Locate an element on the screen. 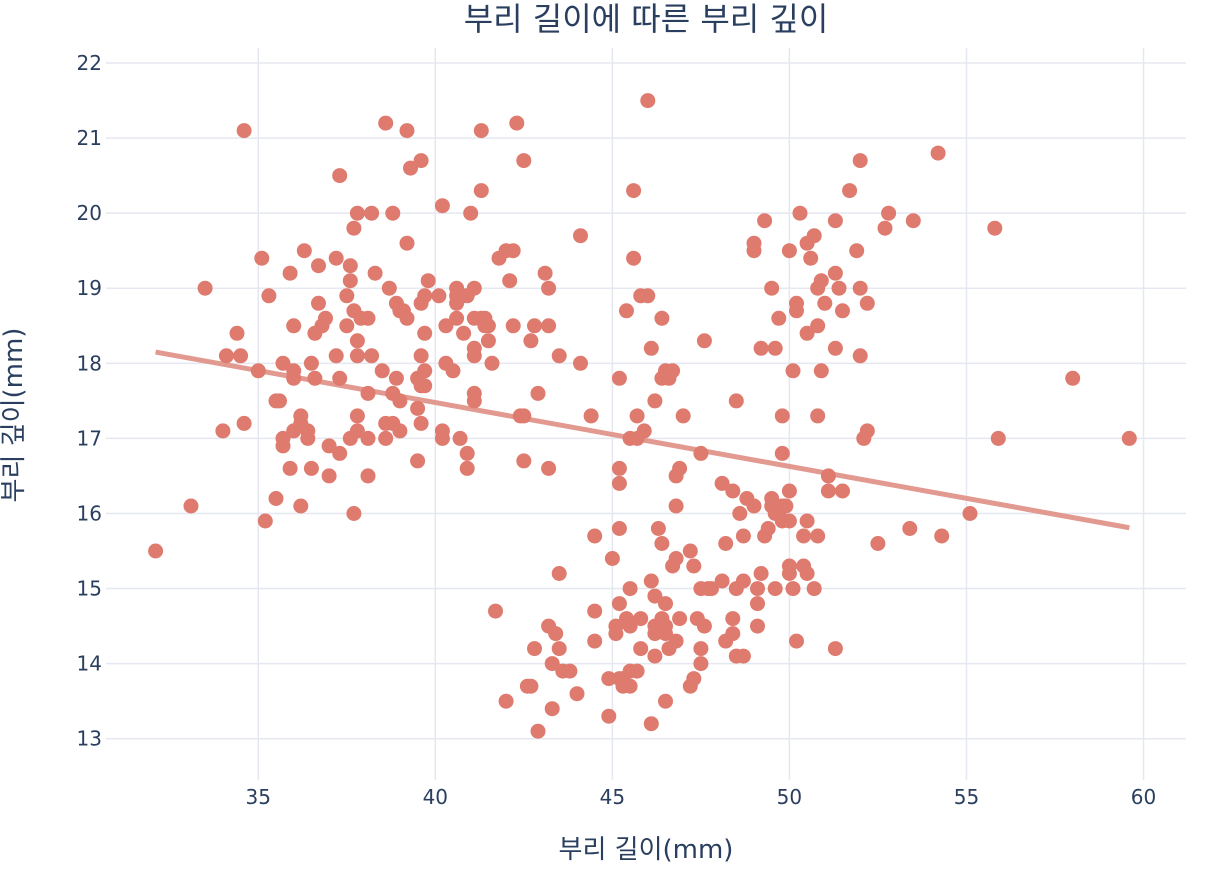 The image size is (1220, 878). y-tick-label: 17 is located at coordinates (89, 438).